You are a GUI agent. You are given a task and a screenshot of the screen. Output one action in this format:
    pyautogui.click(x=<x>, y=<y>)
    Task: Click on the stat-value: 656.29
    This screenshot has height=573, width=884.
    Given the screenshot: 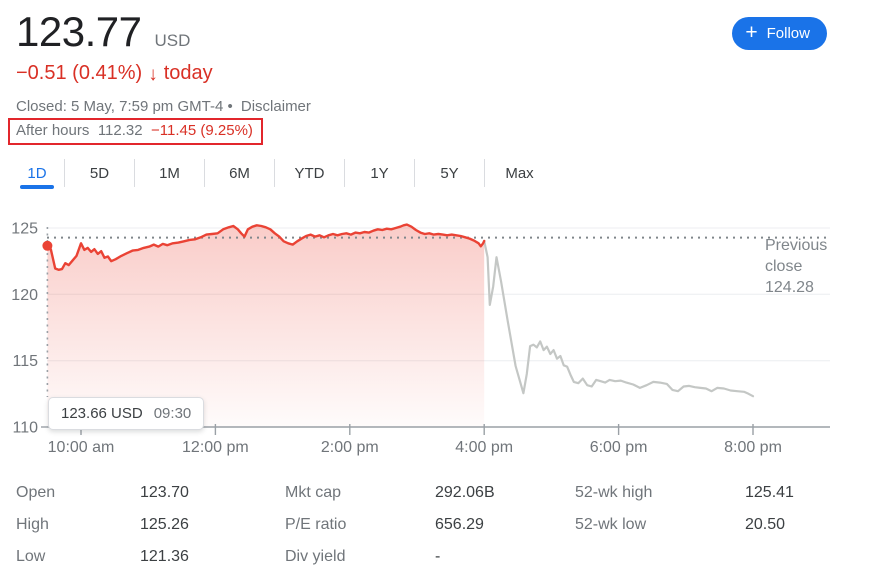 What is the action you would take?
    pyautogui.click(x=459, y=525)
    